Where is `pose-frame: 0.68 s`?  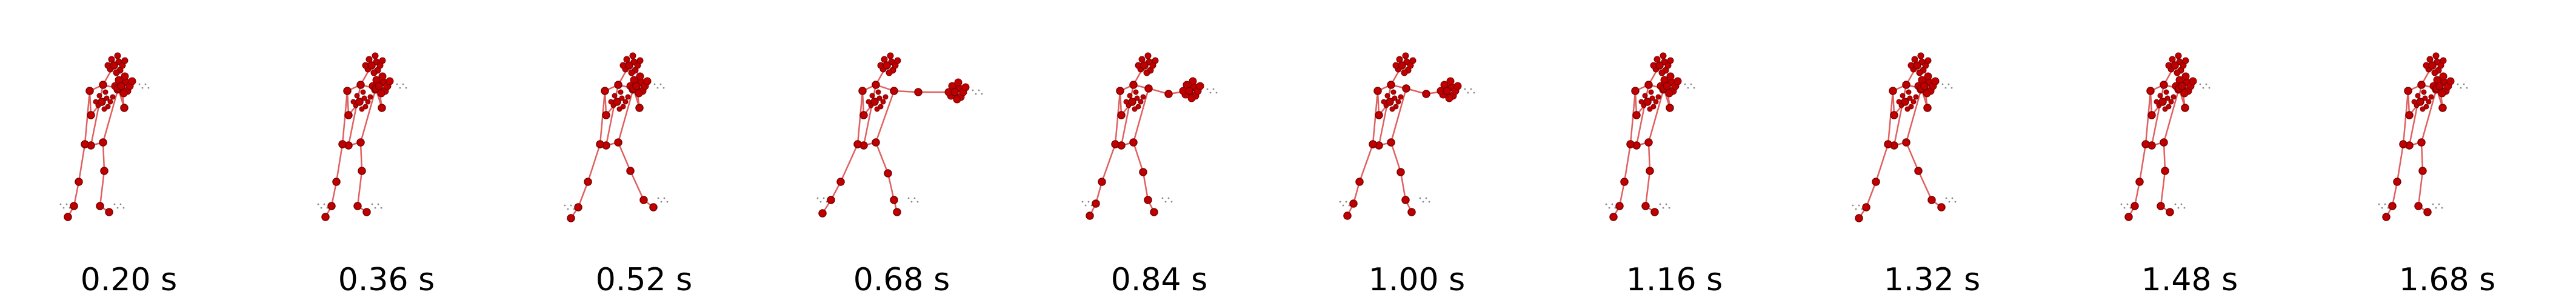
pose-frame: 0.68 s is located at coordinates (902, 151).